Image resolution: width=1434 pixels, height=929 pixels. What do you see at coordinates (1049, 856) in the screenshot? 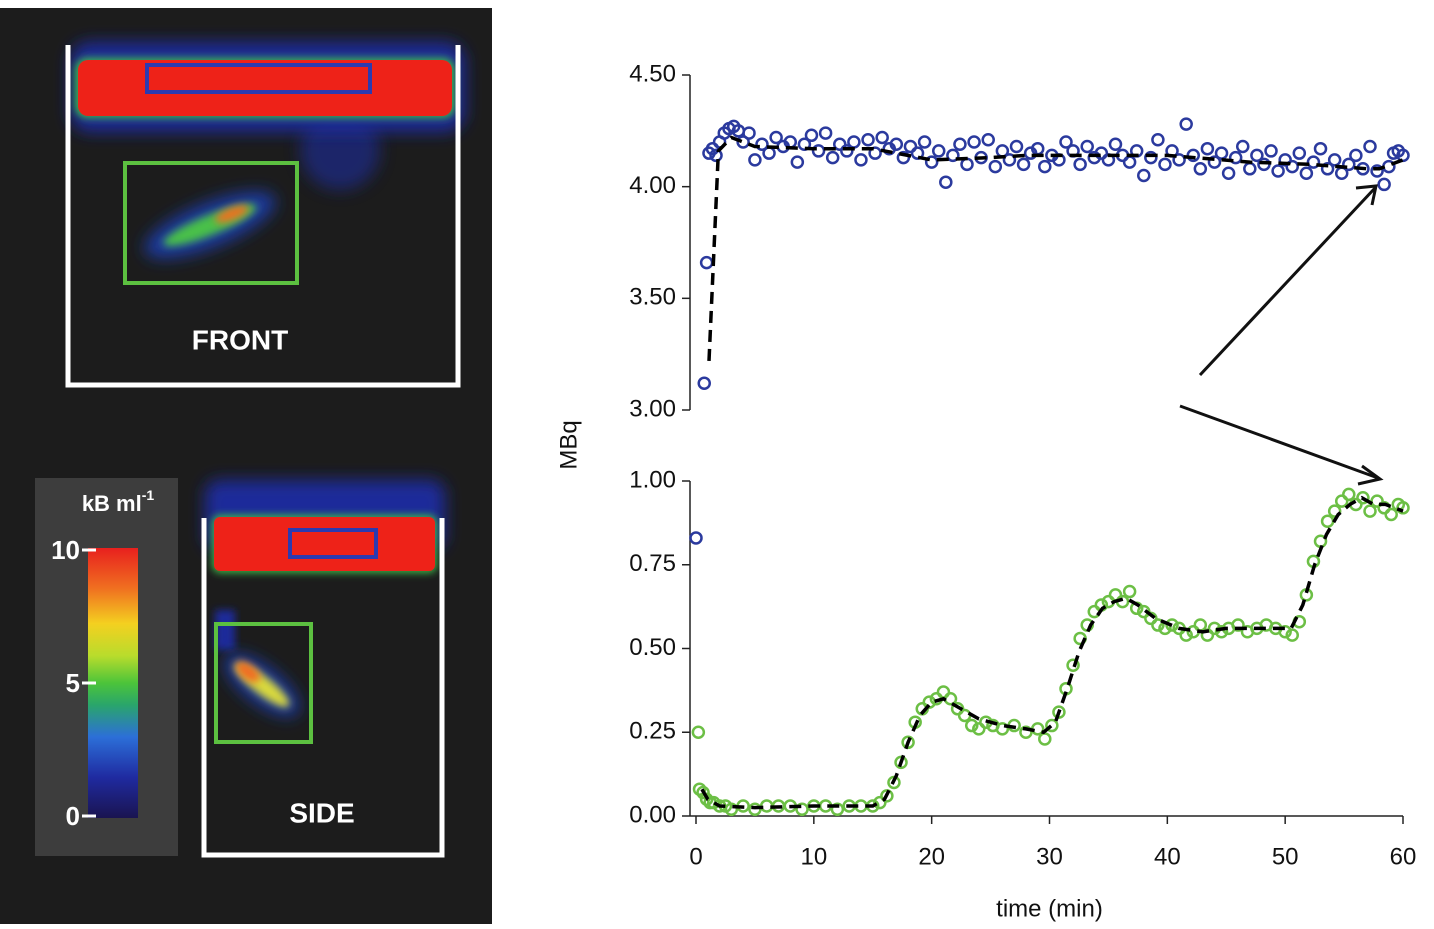
I see `x-tick-label: 30` at bounding box center [1049, 856].